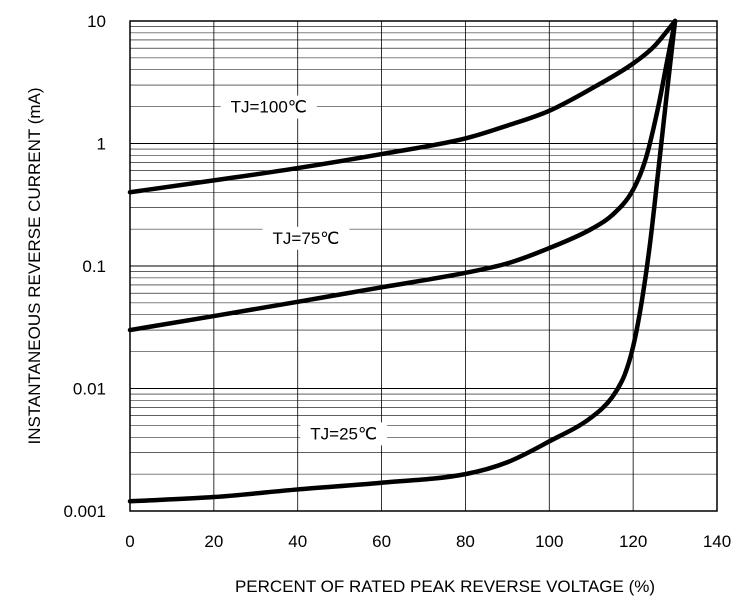 This screenshot has height=602, width=749. What do you see at coordinates (34, 265) in the screenshot?
I see `y-axis-label: INSTANTANEOUS REVERSE CURRENT (mA)` at bounding box center [34, 265].